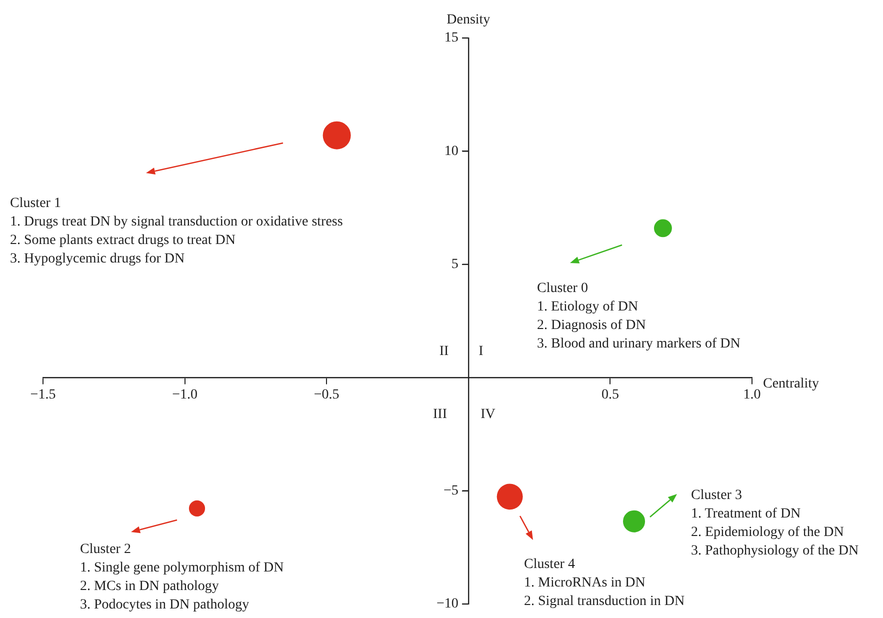 This screenshot has width=883, height=618. I want to click on annotation: III, so click(440, 414).